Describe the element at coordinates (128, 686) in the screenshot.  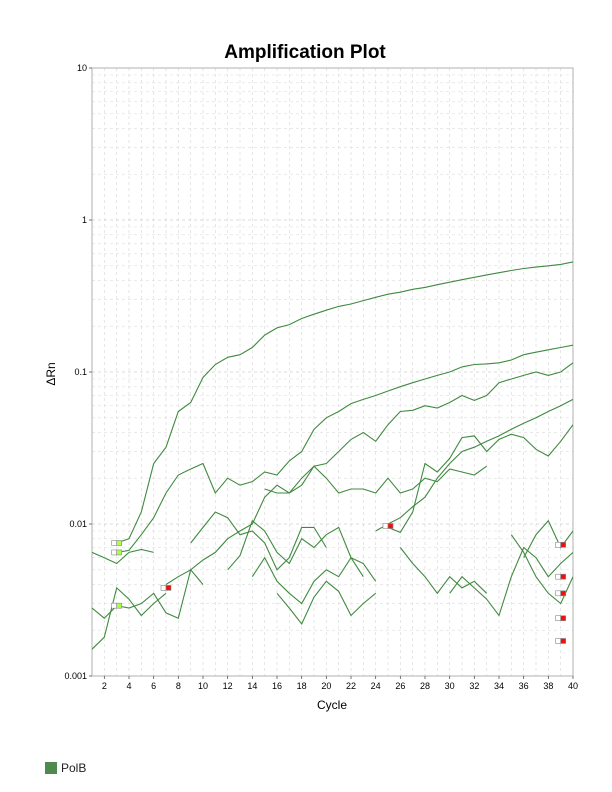
I see `x-tick-label: 4` at that location.